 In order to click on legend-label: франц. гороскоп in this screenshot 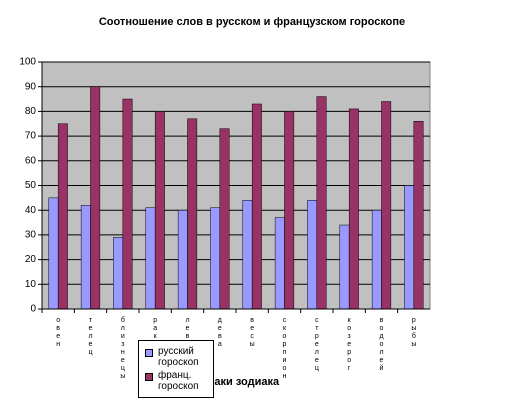, I will do `click(178, 381)`.